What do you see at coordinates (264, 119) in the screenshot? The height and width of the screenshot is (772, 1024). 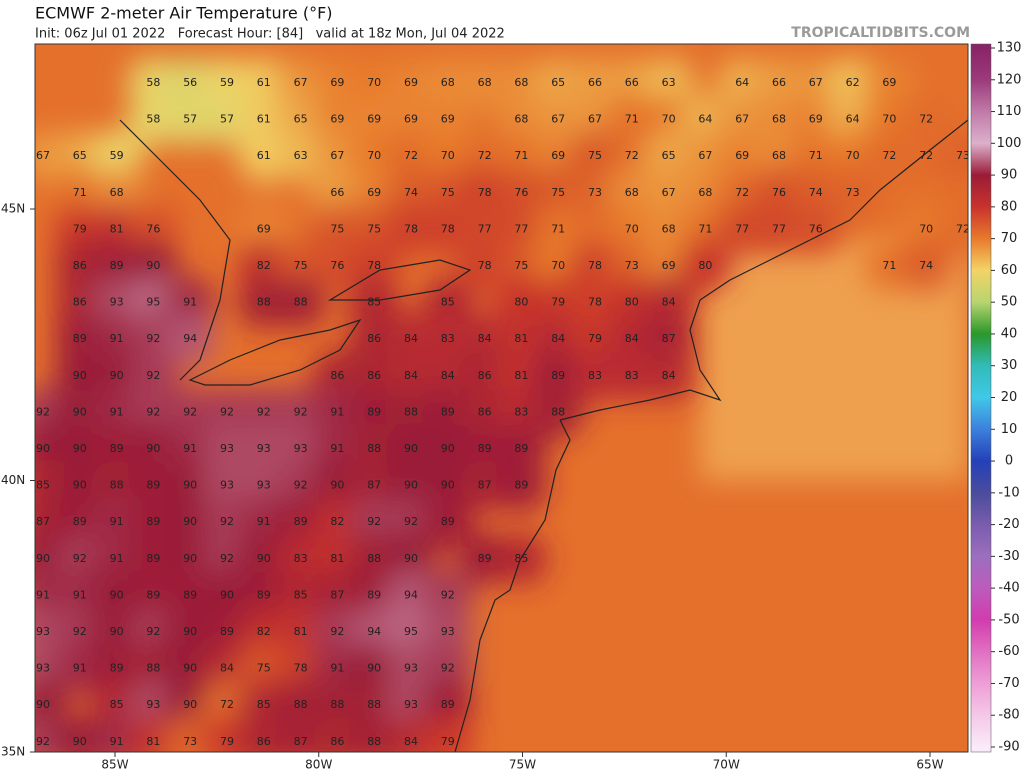 I see `station-temp: 61` at bounding box center [264, 119].